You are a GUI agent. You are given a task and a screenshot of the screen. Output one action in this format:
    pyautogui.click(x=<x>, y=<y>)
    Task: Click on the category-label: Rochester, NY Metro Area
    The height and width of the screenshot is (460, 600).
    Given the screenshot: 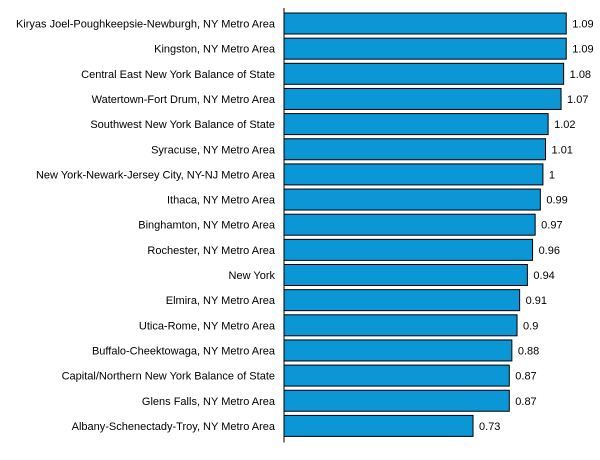 What is the action you would take?
    pyautogui.click(x=211, y=251)
    